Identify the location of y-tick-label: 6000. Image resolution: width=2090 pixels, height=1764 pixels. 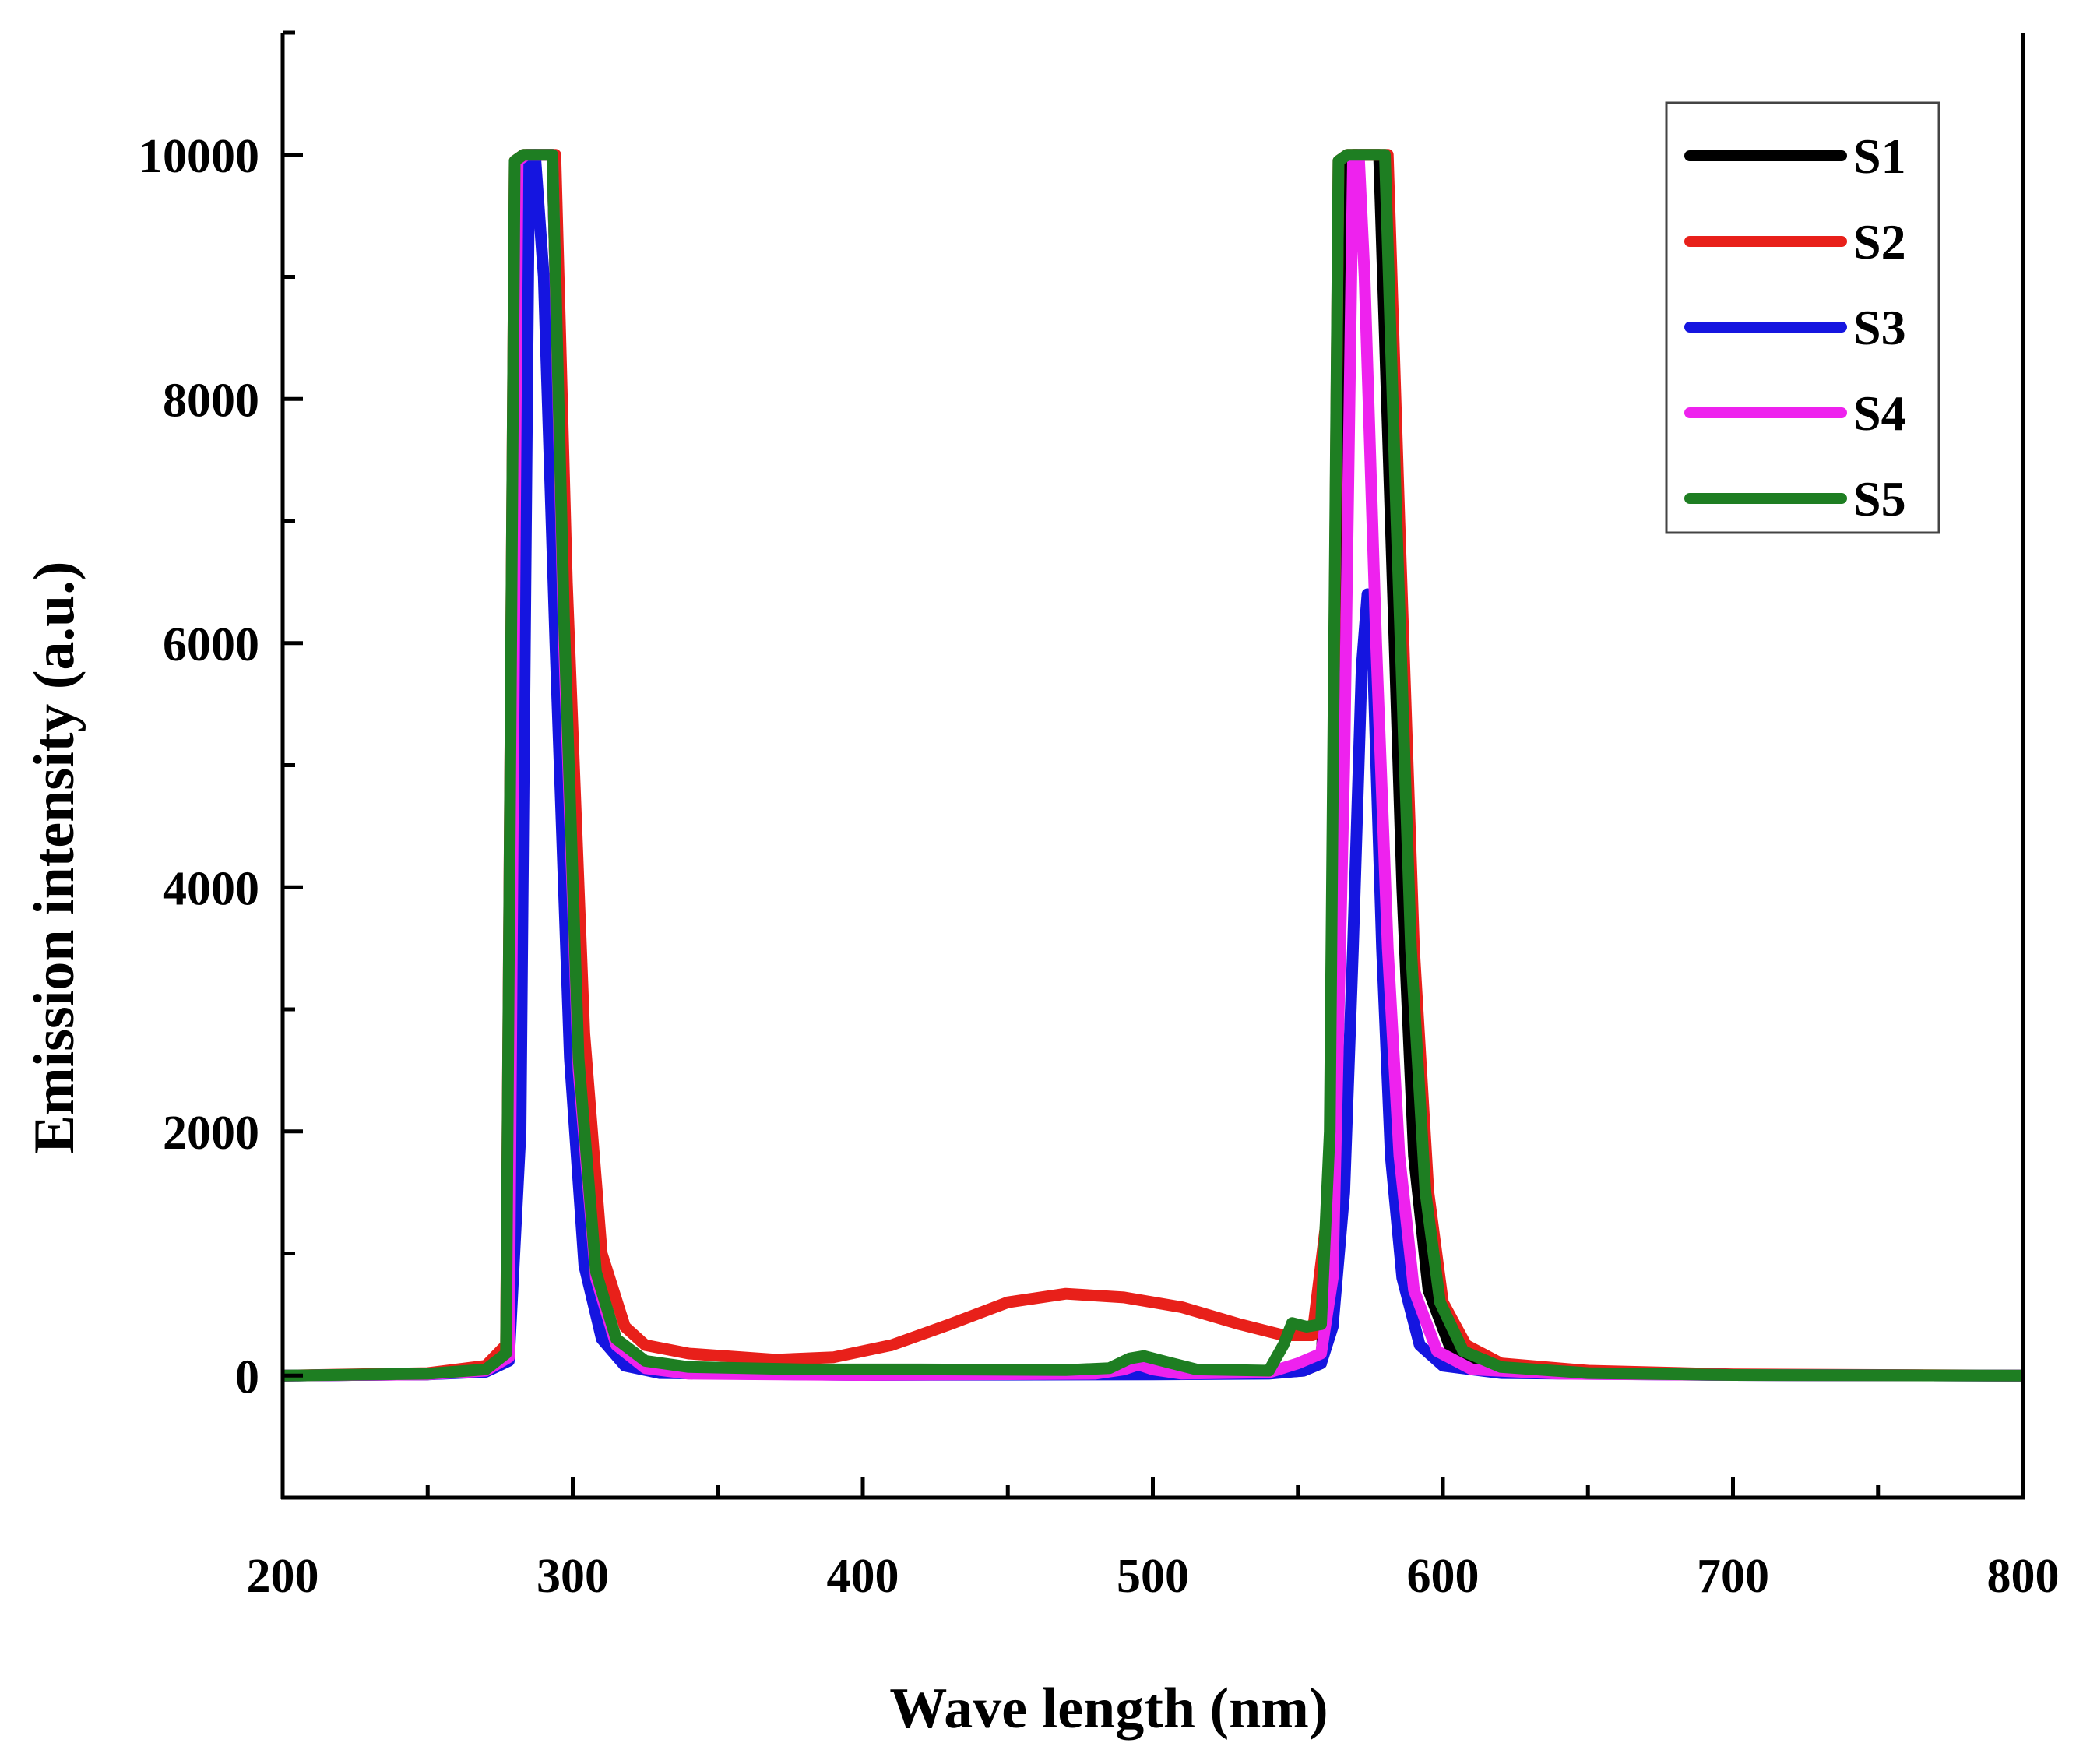
(211, 644).